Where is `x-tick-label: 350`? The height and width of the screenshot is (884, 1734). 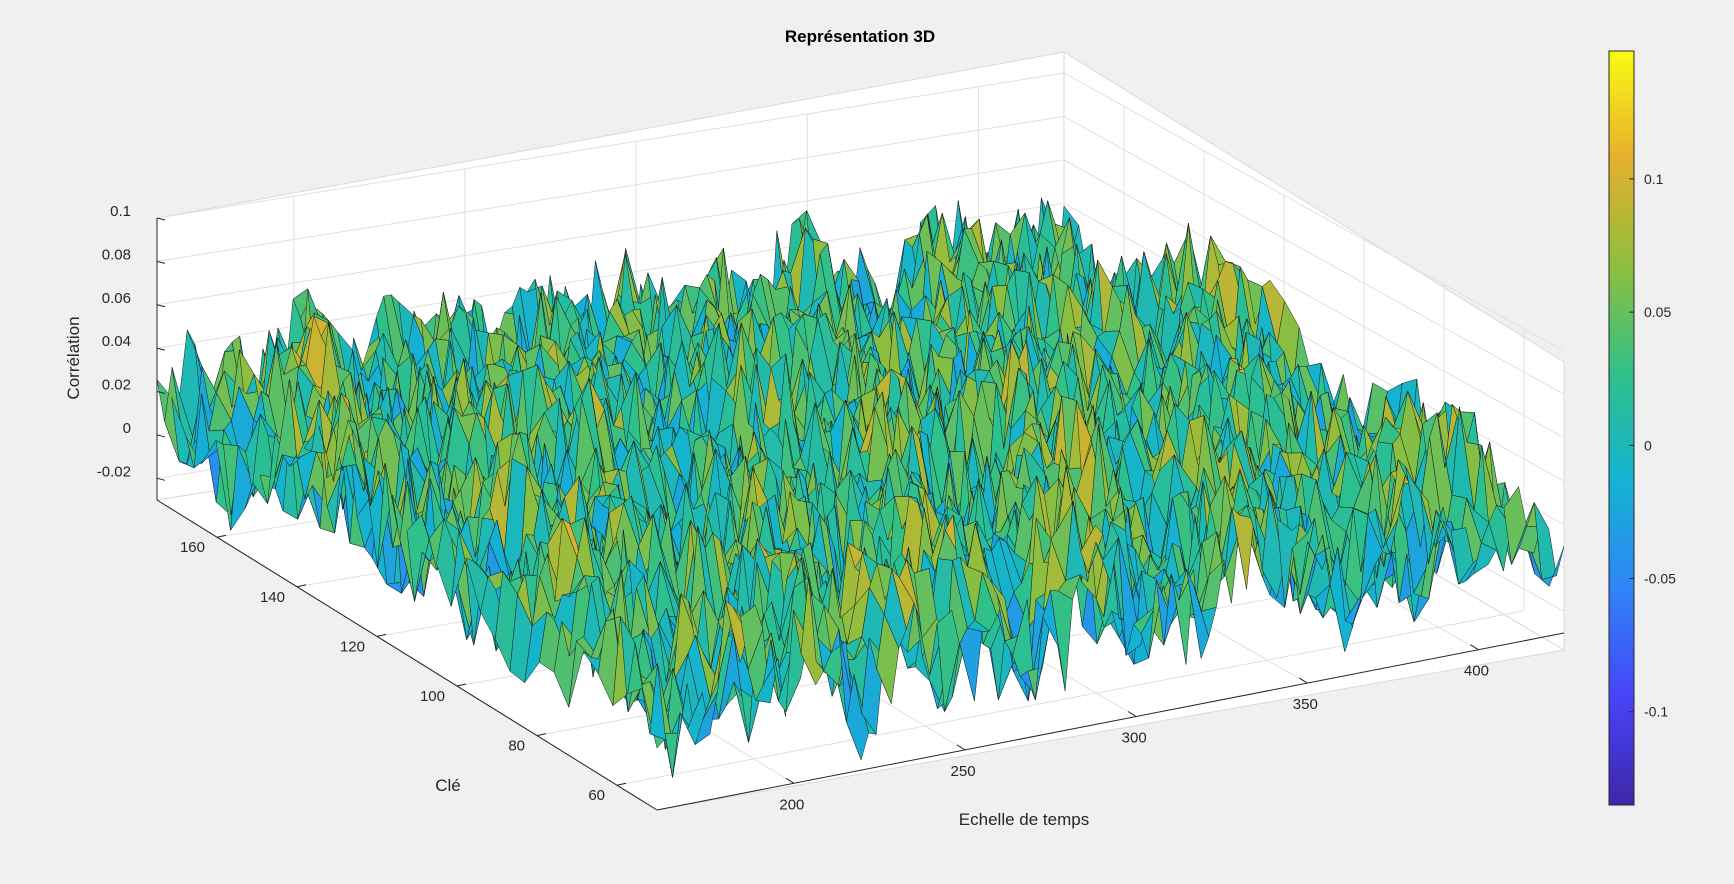 x-tick-label: 350 is located at coordinates (1305, 704).